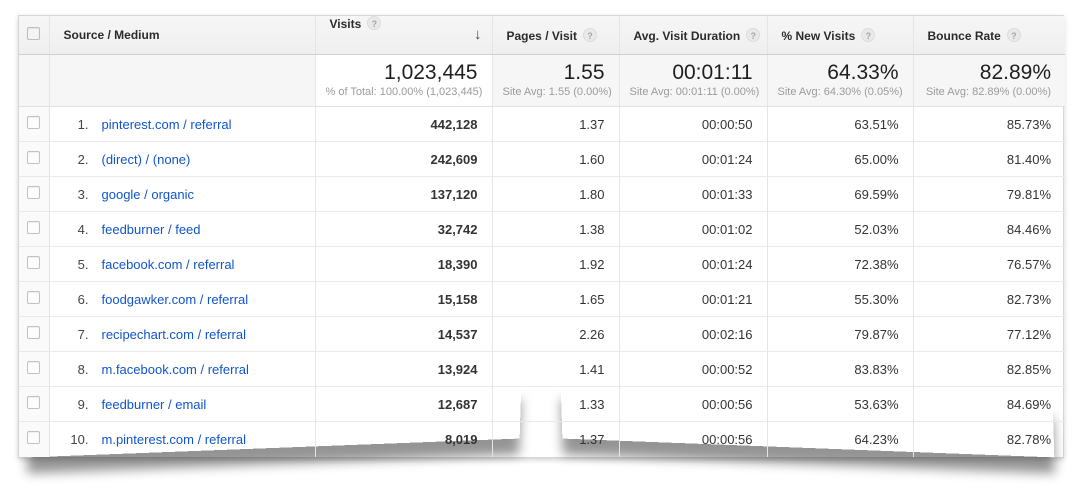 The width and height of the screenshot is (1075, 499). Describe the element at coordinates (174, 334) in the screenshot. I see `source-medium-link: recipechart.com / referral` at that location.